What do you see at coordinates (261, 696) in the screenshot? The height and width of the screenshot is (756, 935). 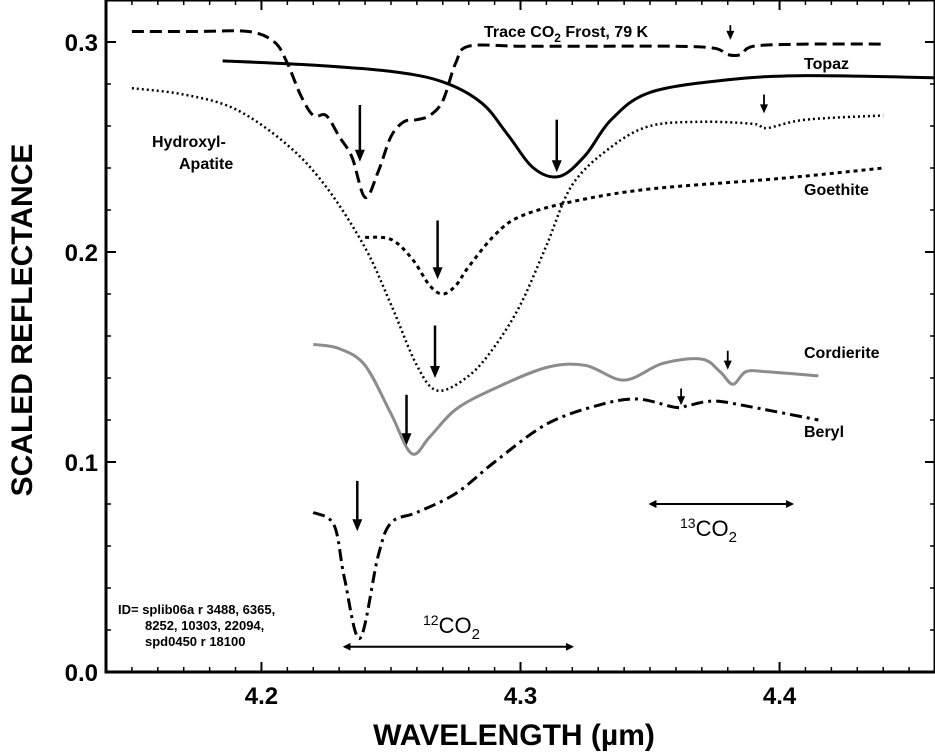 I see `x-tick-label-0: 4.2` at bounding box center [261, 696].